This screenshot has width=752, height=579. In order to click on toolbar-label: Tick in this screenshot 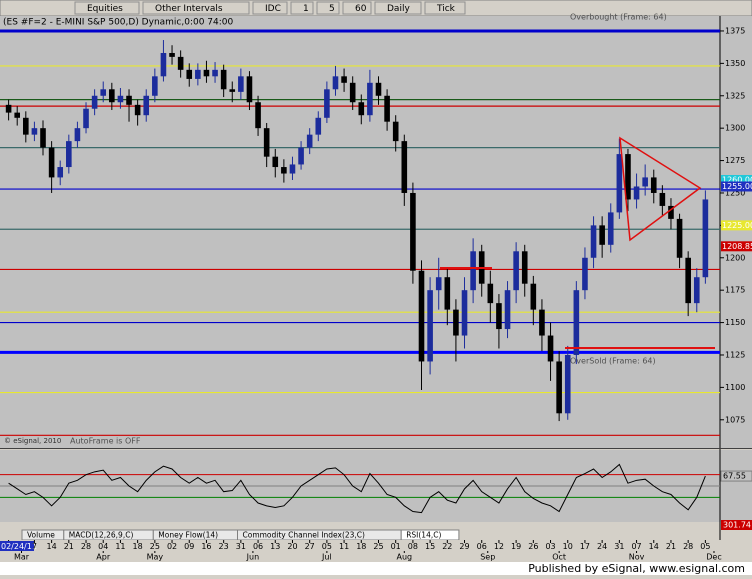, I will do `click(446, 9)`.